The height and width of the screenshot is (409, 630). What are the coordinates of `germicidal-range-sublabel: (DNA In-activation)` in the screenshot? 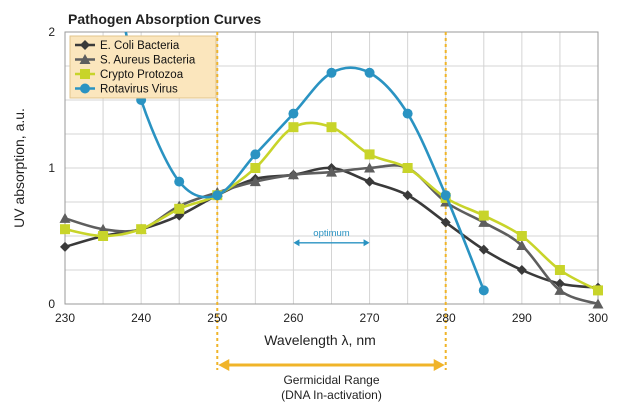 It's located at (331, 395).